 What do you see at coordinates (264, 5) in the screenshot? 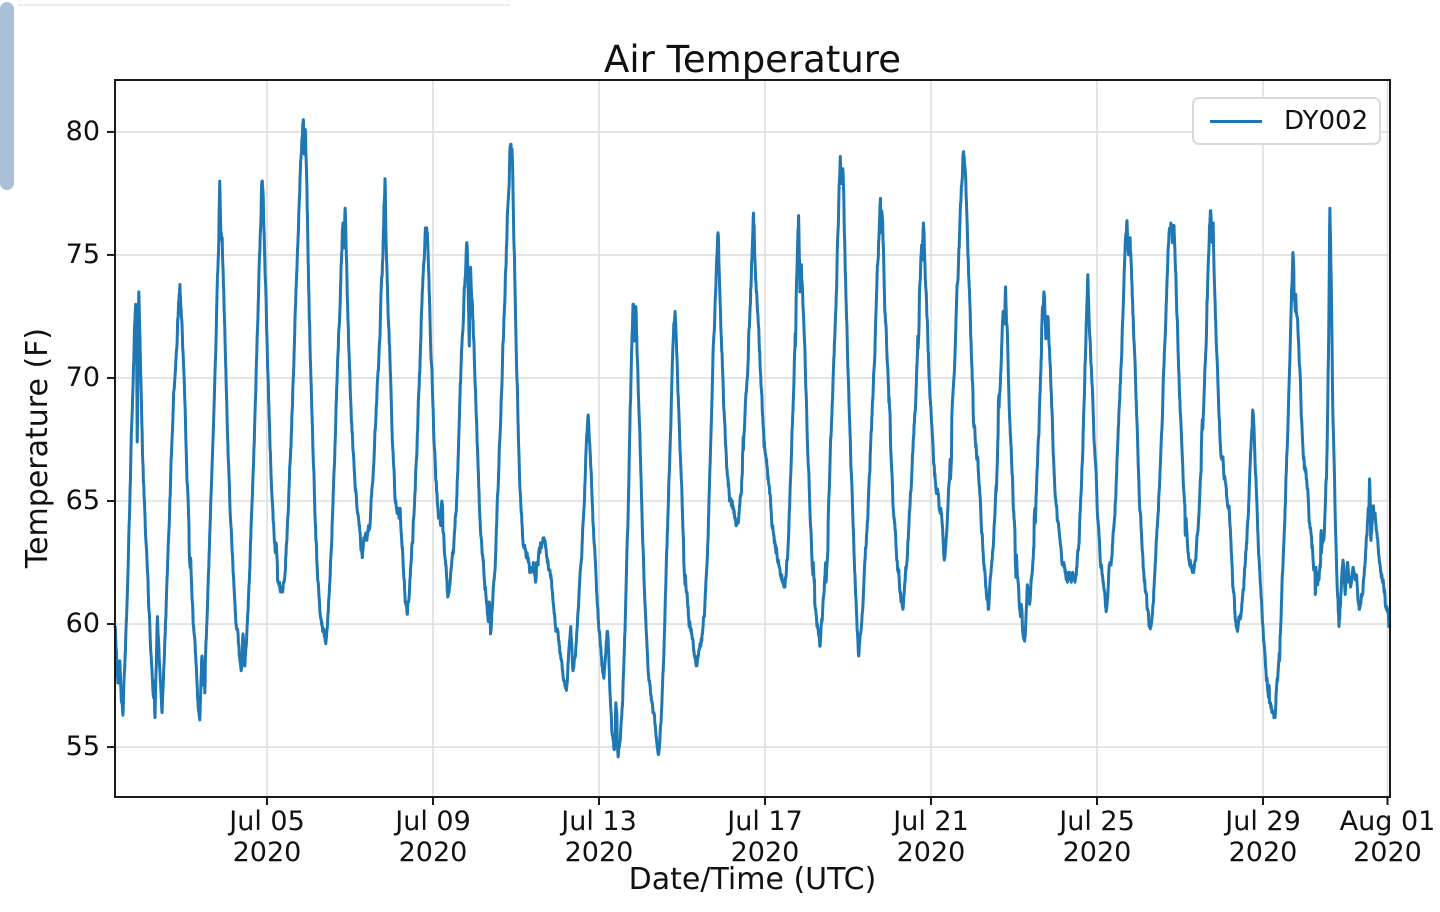
I see `top-divider-line` at bounding box center [264, 5].